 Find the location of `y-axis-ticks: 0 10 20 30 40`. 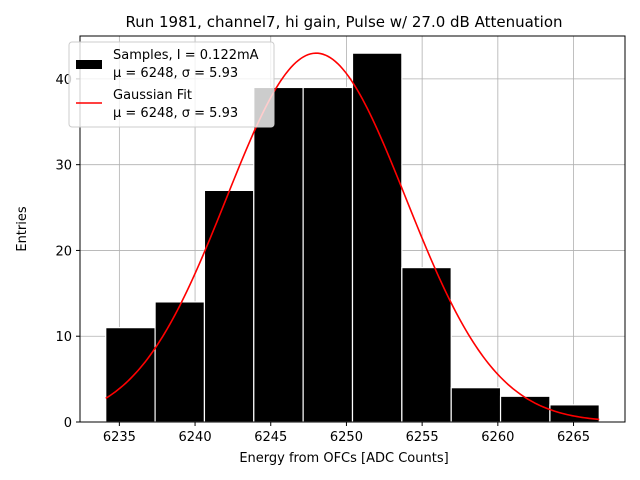

y-axis-ticks: 0 10 20 30 40 is located at coordinates (67, 252).